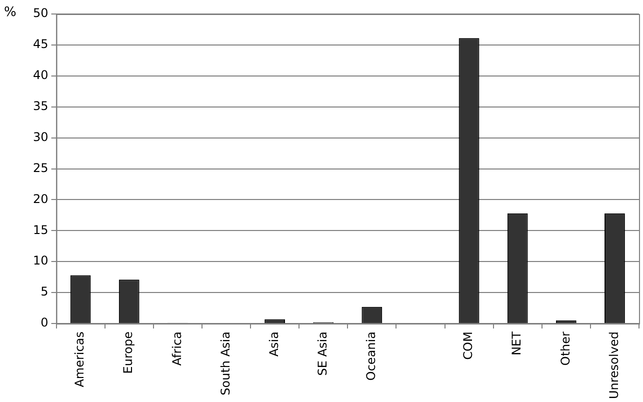 This screenshot has width=643, height=402. Describe the element at coordinates (322, 354) in the screenshot. I see `x-tick-label: SE Asia` at that location.